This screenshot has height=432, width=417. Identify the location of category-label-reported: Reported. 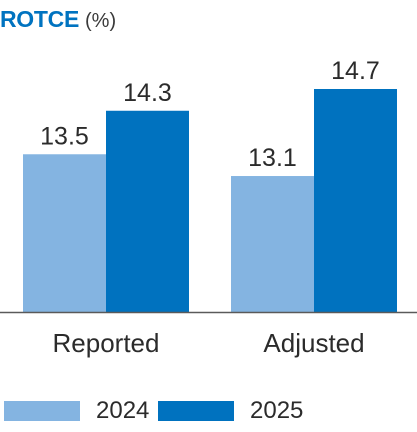
(106, 343).